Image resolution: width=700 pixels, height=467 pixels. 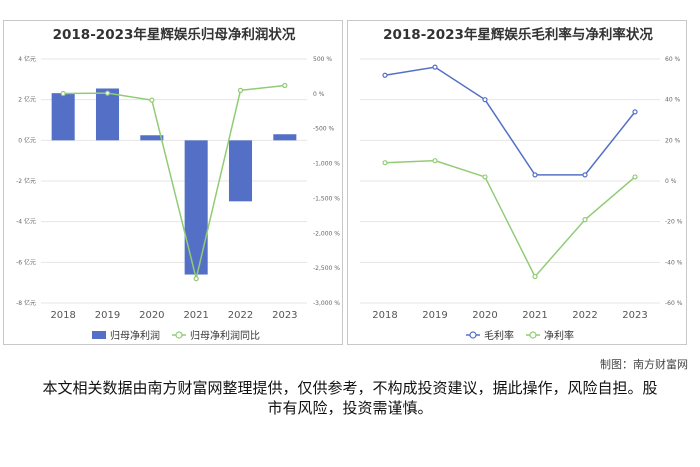 What do you see at coordinates (27, 140) in the screenshot?
I see `y-tick-label: 0 亿元` at bounding box center [27, 140].